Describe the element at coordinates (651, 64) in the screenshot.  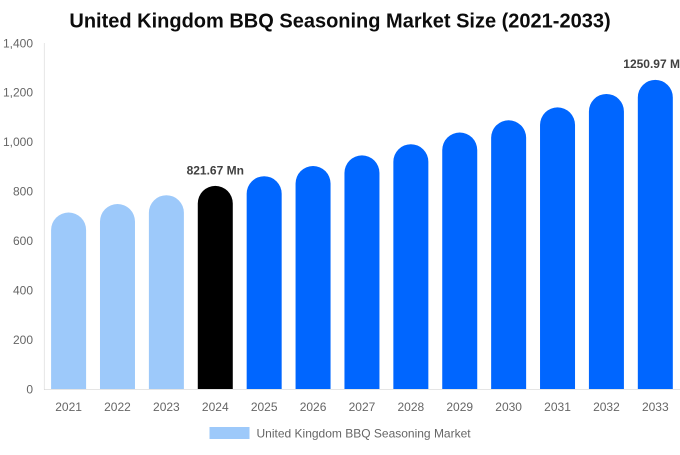
I see `svg-text: 1250.97 Mn` at that location.